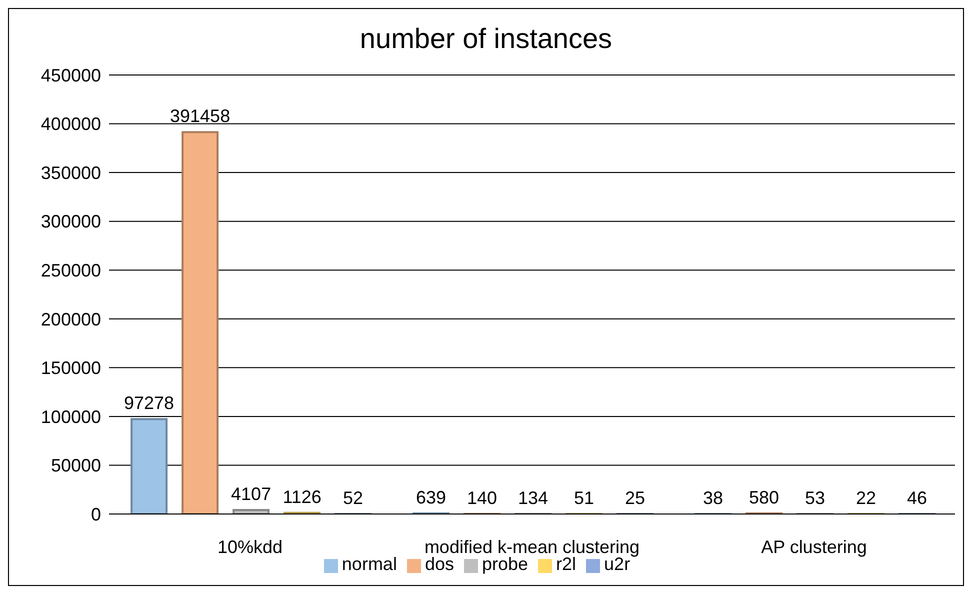 This screenshot has height=594, width=972. I want to click on y-tick-label: 400000, so click(70, 124).